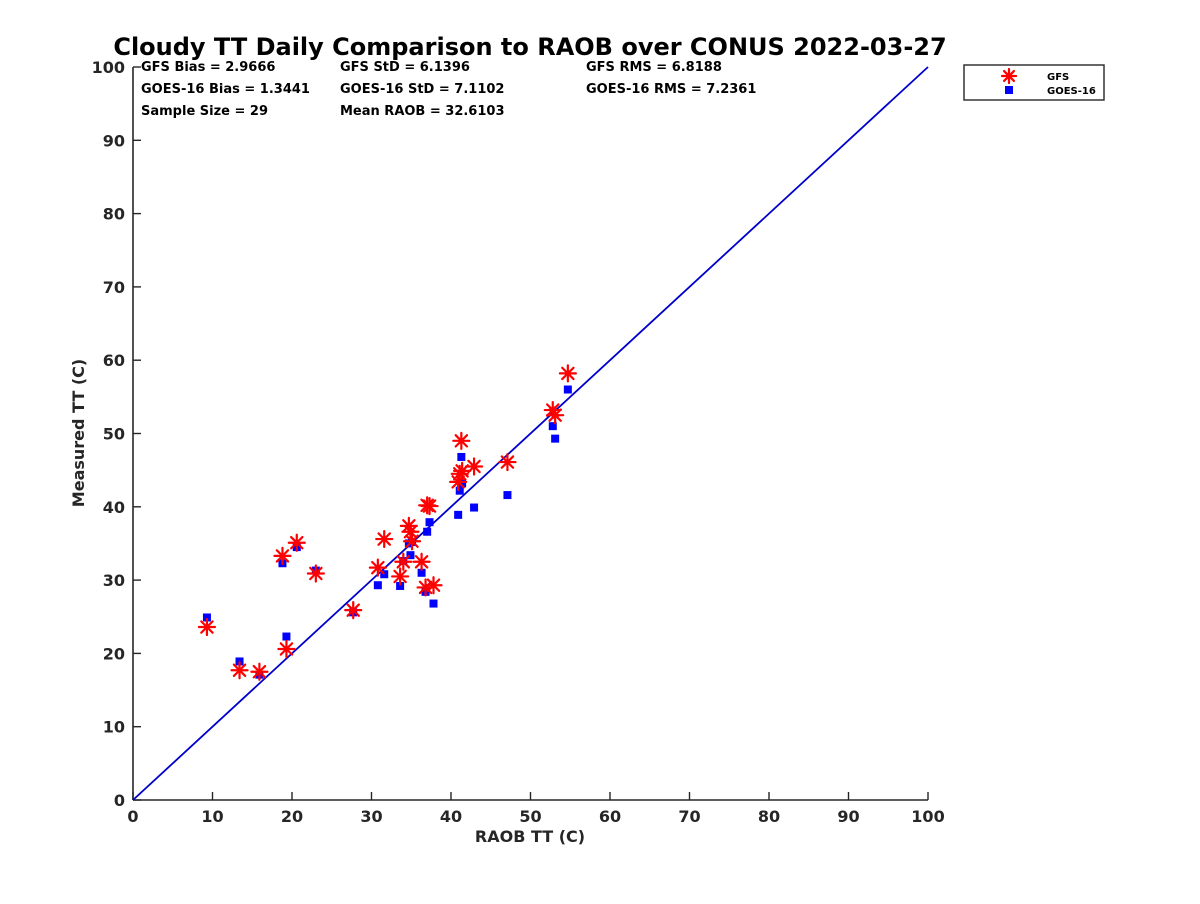 The height and width of the screenshot is (904, 1200). I want to click on series-gfs, so click(387, 522).